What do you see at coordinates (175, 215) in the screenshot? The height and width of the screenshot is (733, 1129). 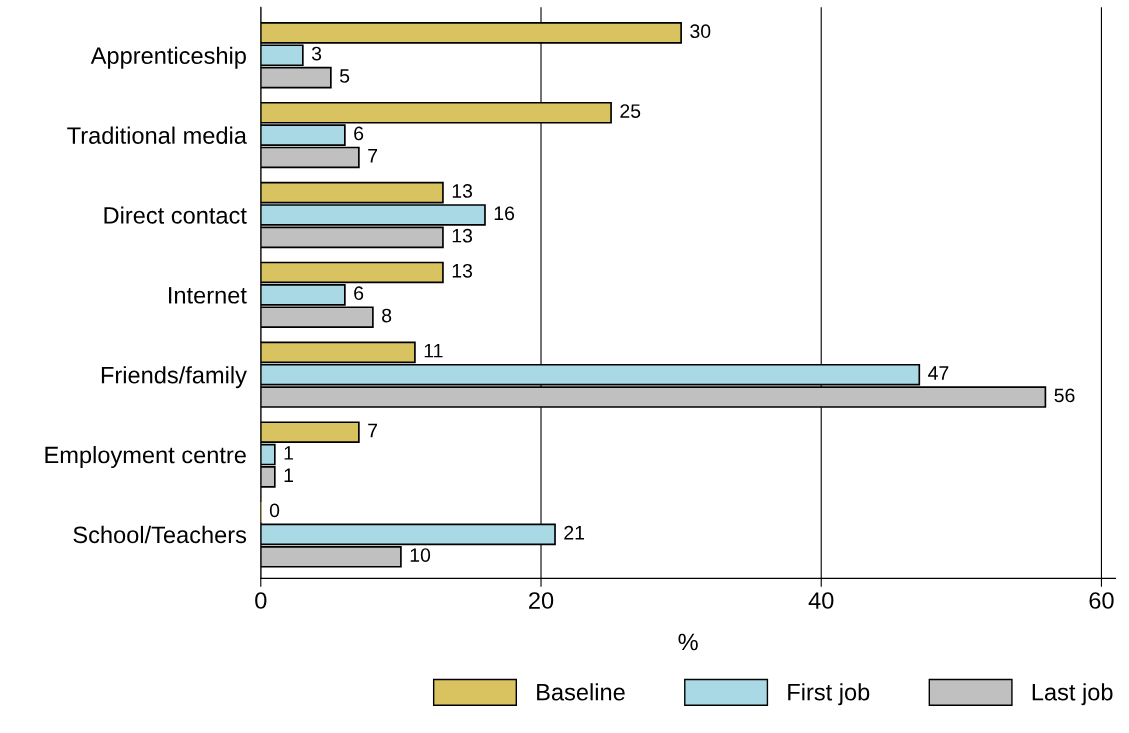 I see `y-tick-label: Direct contact` at bounding box center [175, 215].